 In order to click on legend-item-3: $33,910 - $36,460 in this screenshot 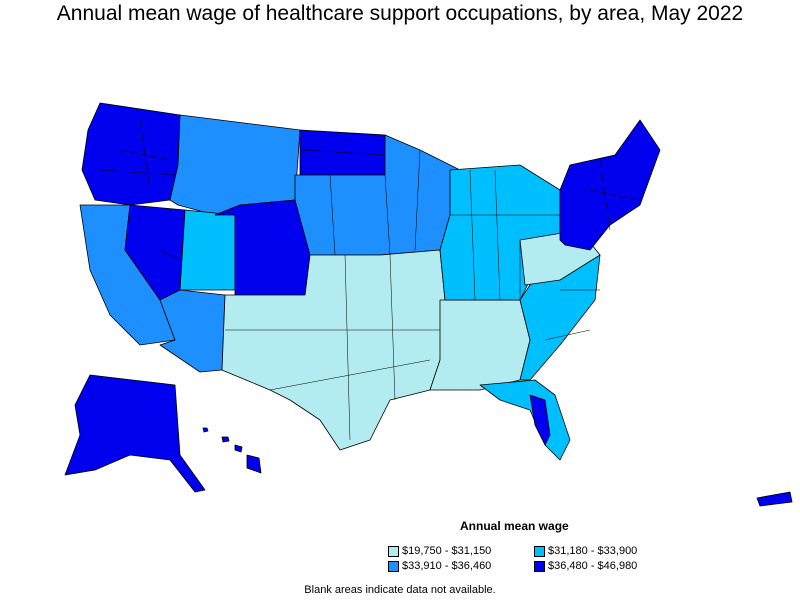, I will do `click(439, 566)`.